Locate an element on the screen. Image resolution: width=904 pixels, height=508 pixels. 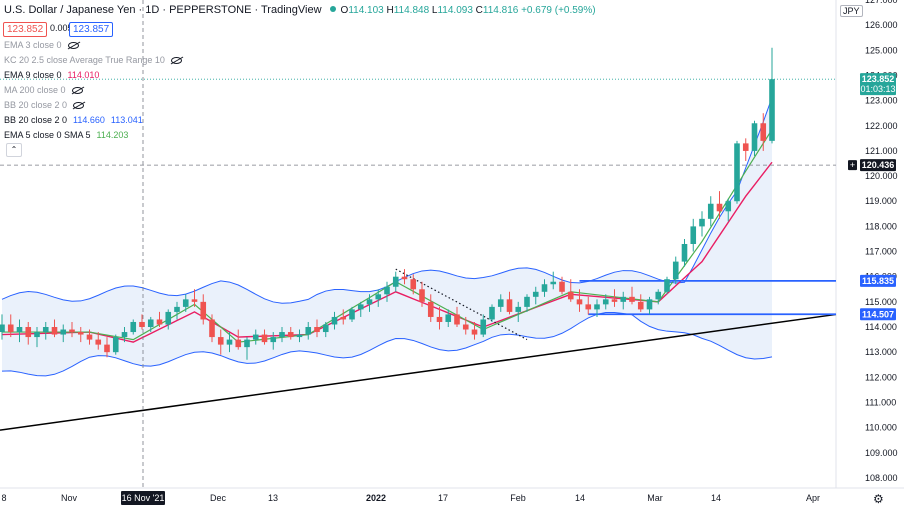
indicator-label: EMA 9 close 0 is located at coordinates (33, 75).